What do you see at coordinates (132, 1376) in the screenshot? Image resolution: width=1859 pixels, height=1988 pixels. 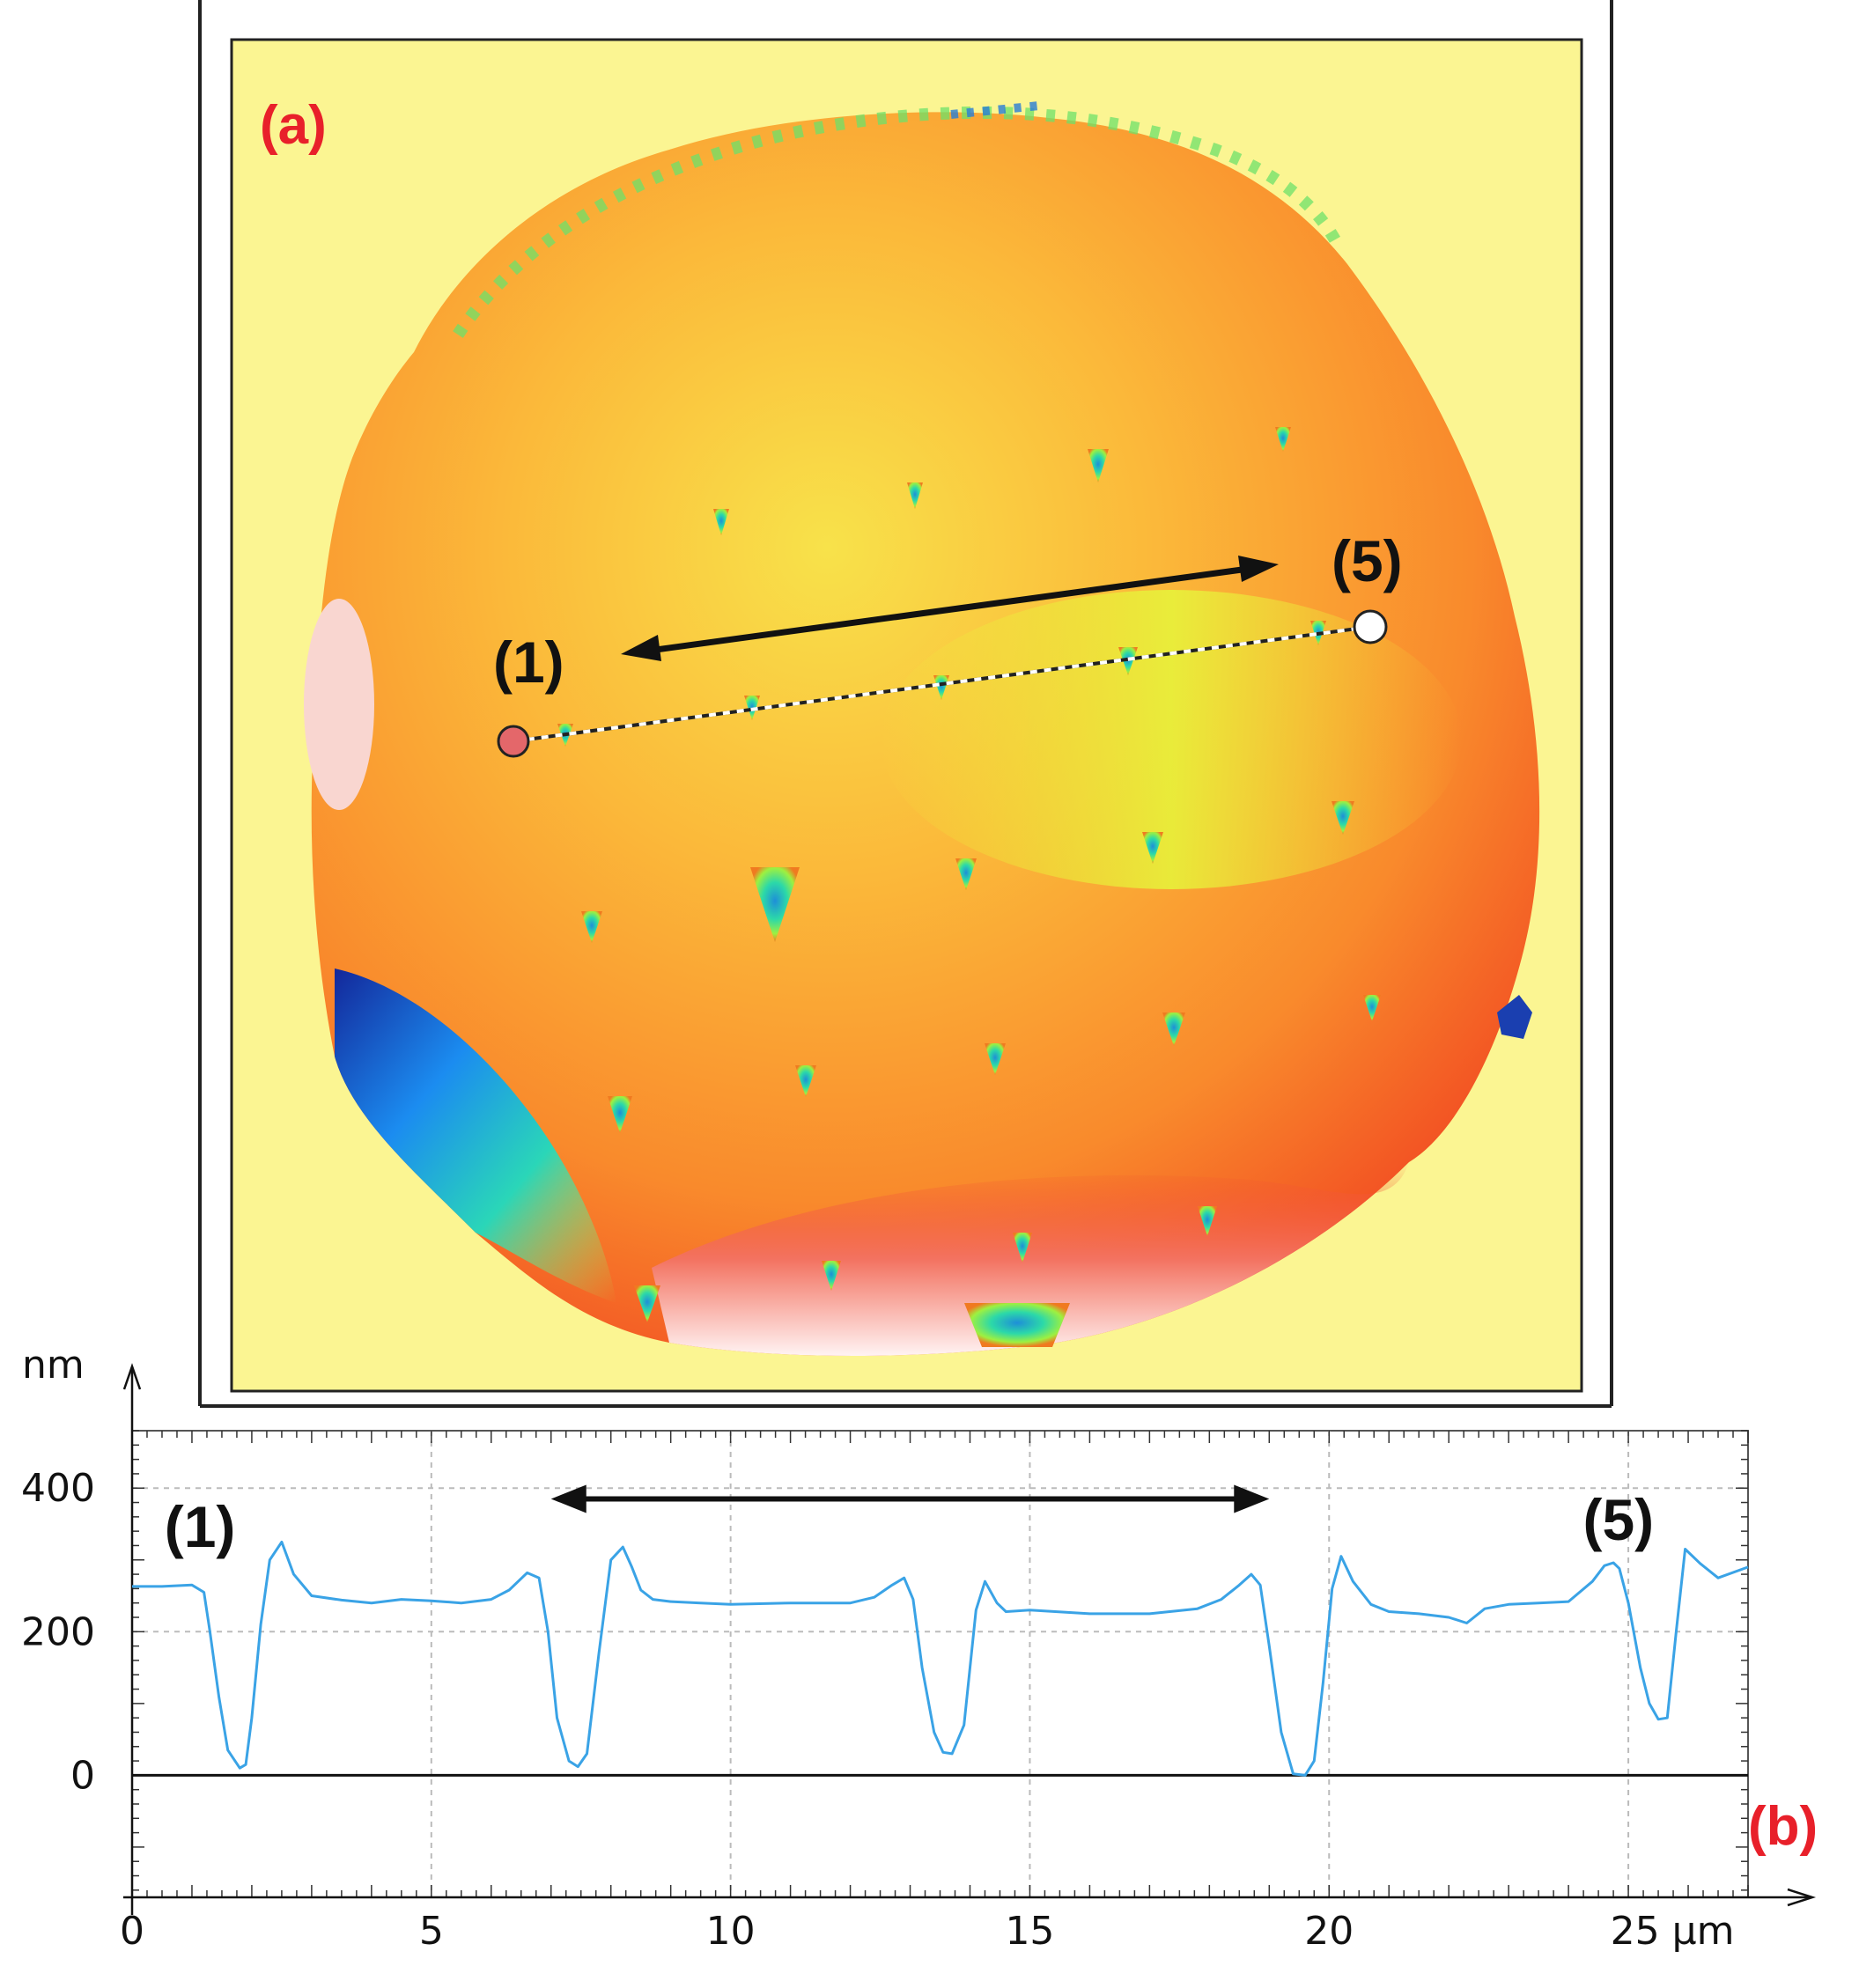 I see `y-axis-arrow-icon` at bounding box center [132, 1376].